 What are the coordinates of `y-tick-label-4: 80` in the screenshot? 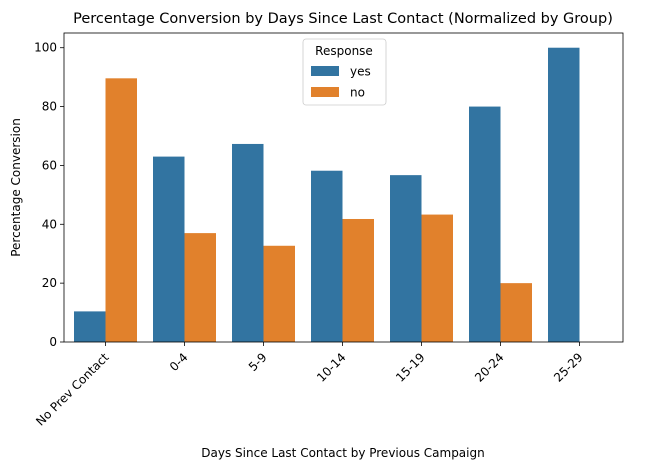 It's located at (49, 107).